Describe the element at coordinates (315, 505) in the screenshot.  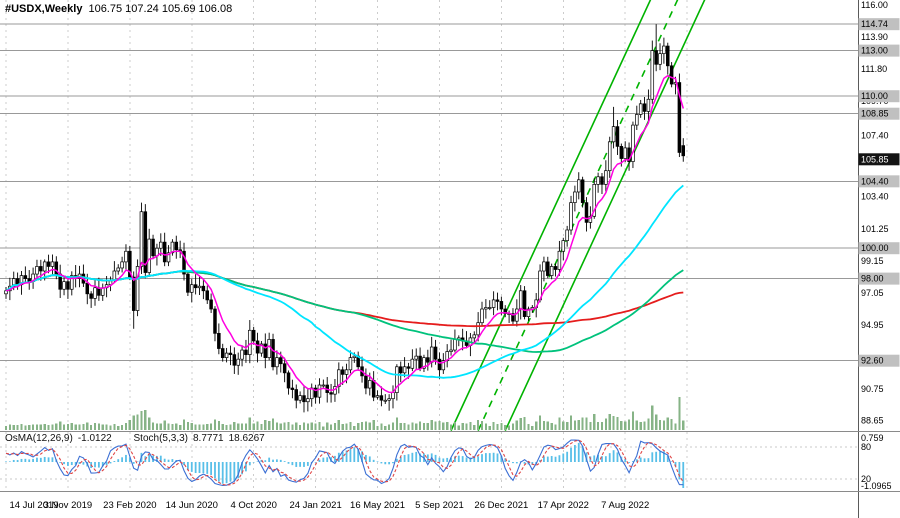
I see `svg-text: 24 Jan 2021` at that location.